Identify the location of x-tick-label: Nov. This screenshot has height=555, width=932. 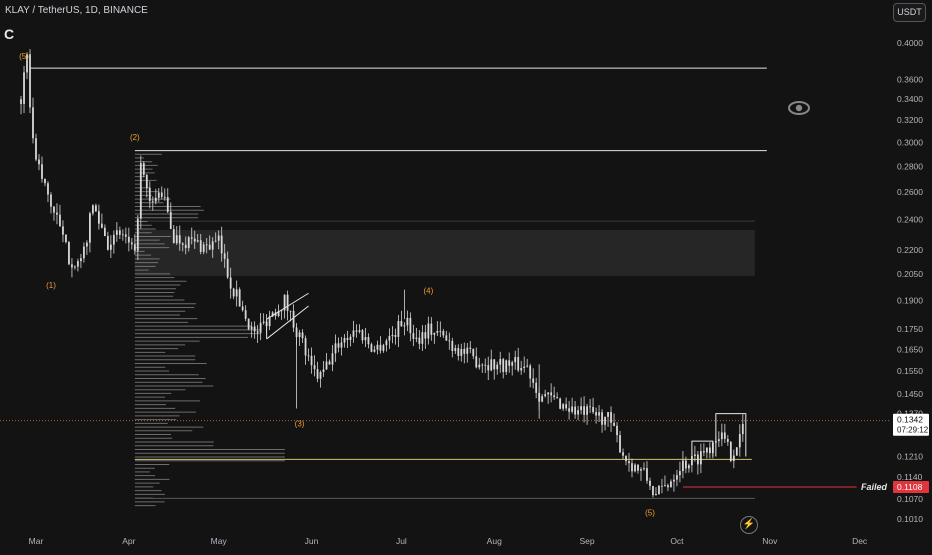
(770, 541).